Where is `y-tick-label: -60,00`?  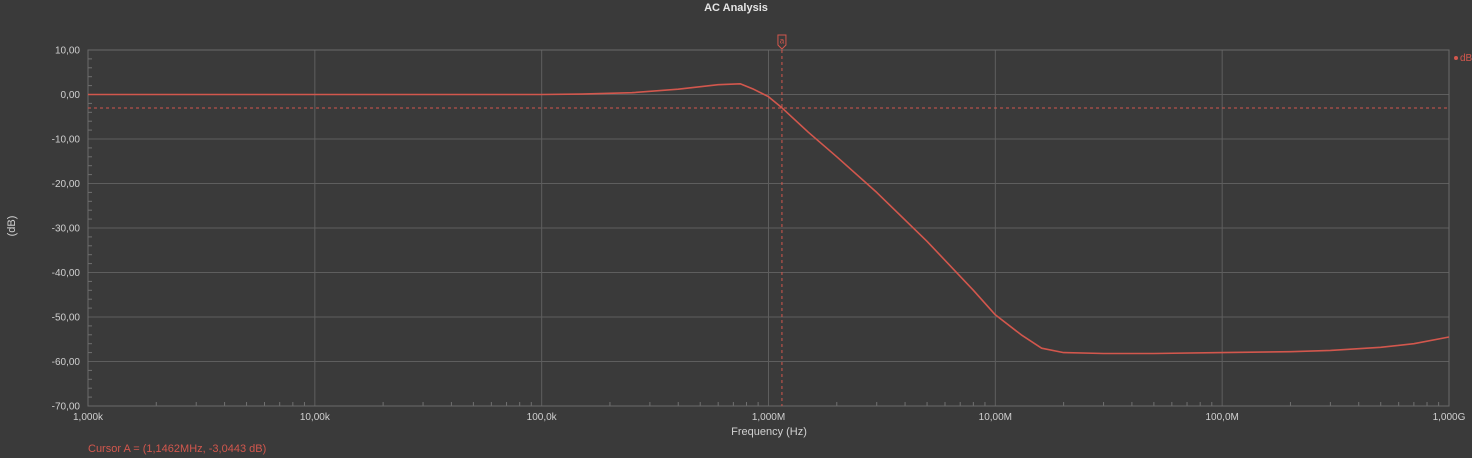
y-tick-label: -60,00 is located at coordinates (66, 362).